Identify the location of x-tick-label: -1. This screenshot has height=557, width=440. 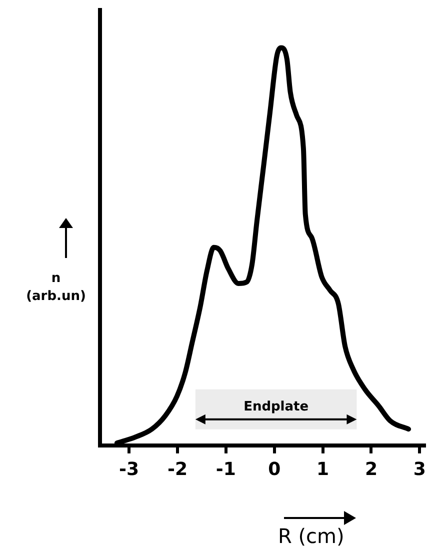
(226, 469).